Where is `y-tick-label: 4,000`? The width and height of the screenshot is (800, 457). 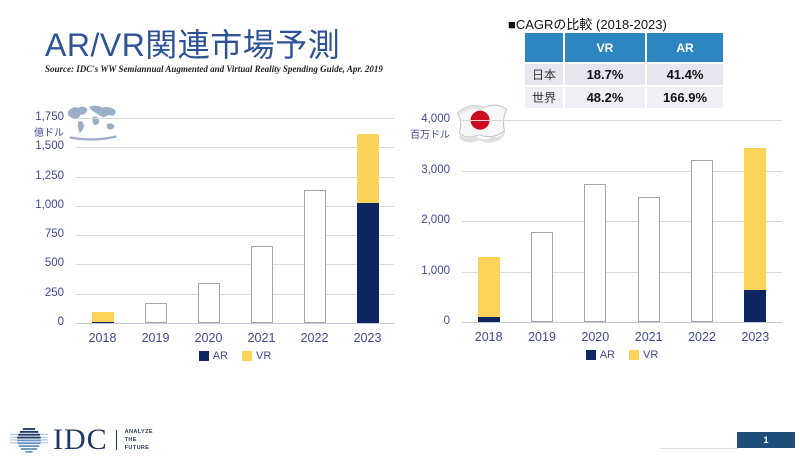 y-tick-label: 4,000 is located at coordinates (435, 119).